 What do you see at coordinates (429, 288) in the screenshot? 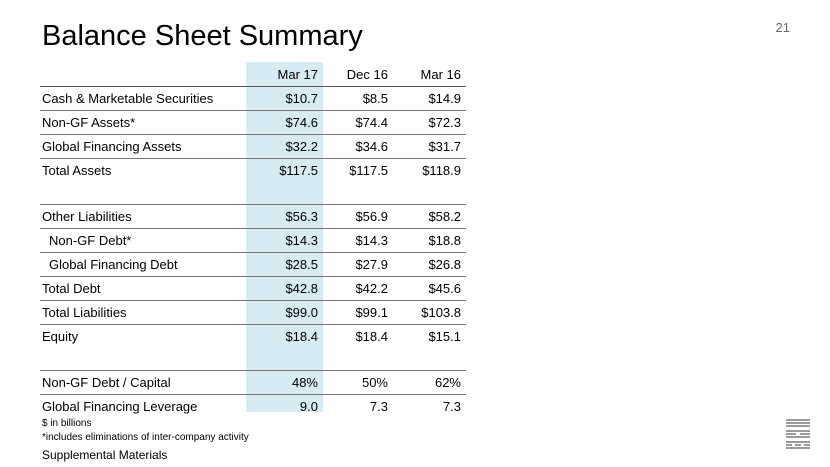
I see `cell-value: $45.6` at bounding box center [429, 288].